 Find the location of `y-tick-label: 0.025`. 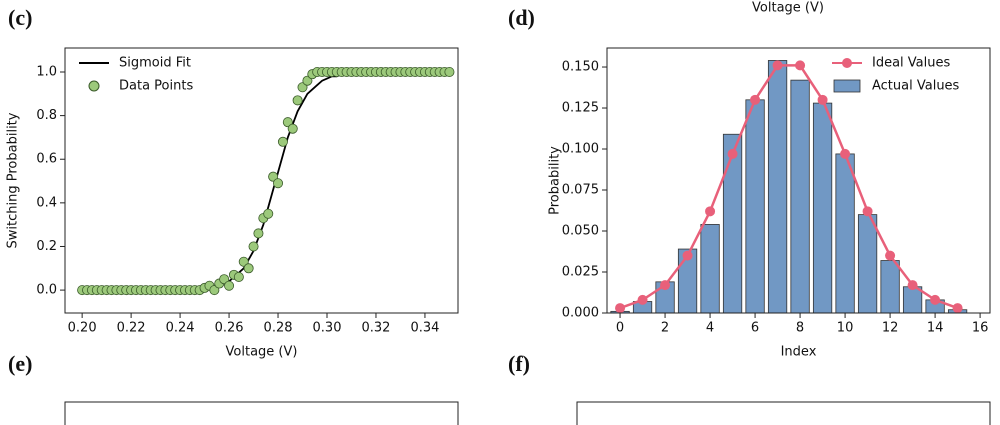

y-tick-label: 0.025 is located at coordinates (580, 272).